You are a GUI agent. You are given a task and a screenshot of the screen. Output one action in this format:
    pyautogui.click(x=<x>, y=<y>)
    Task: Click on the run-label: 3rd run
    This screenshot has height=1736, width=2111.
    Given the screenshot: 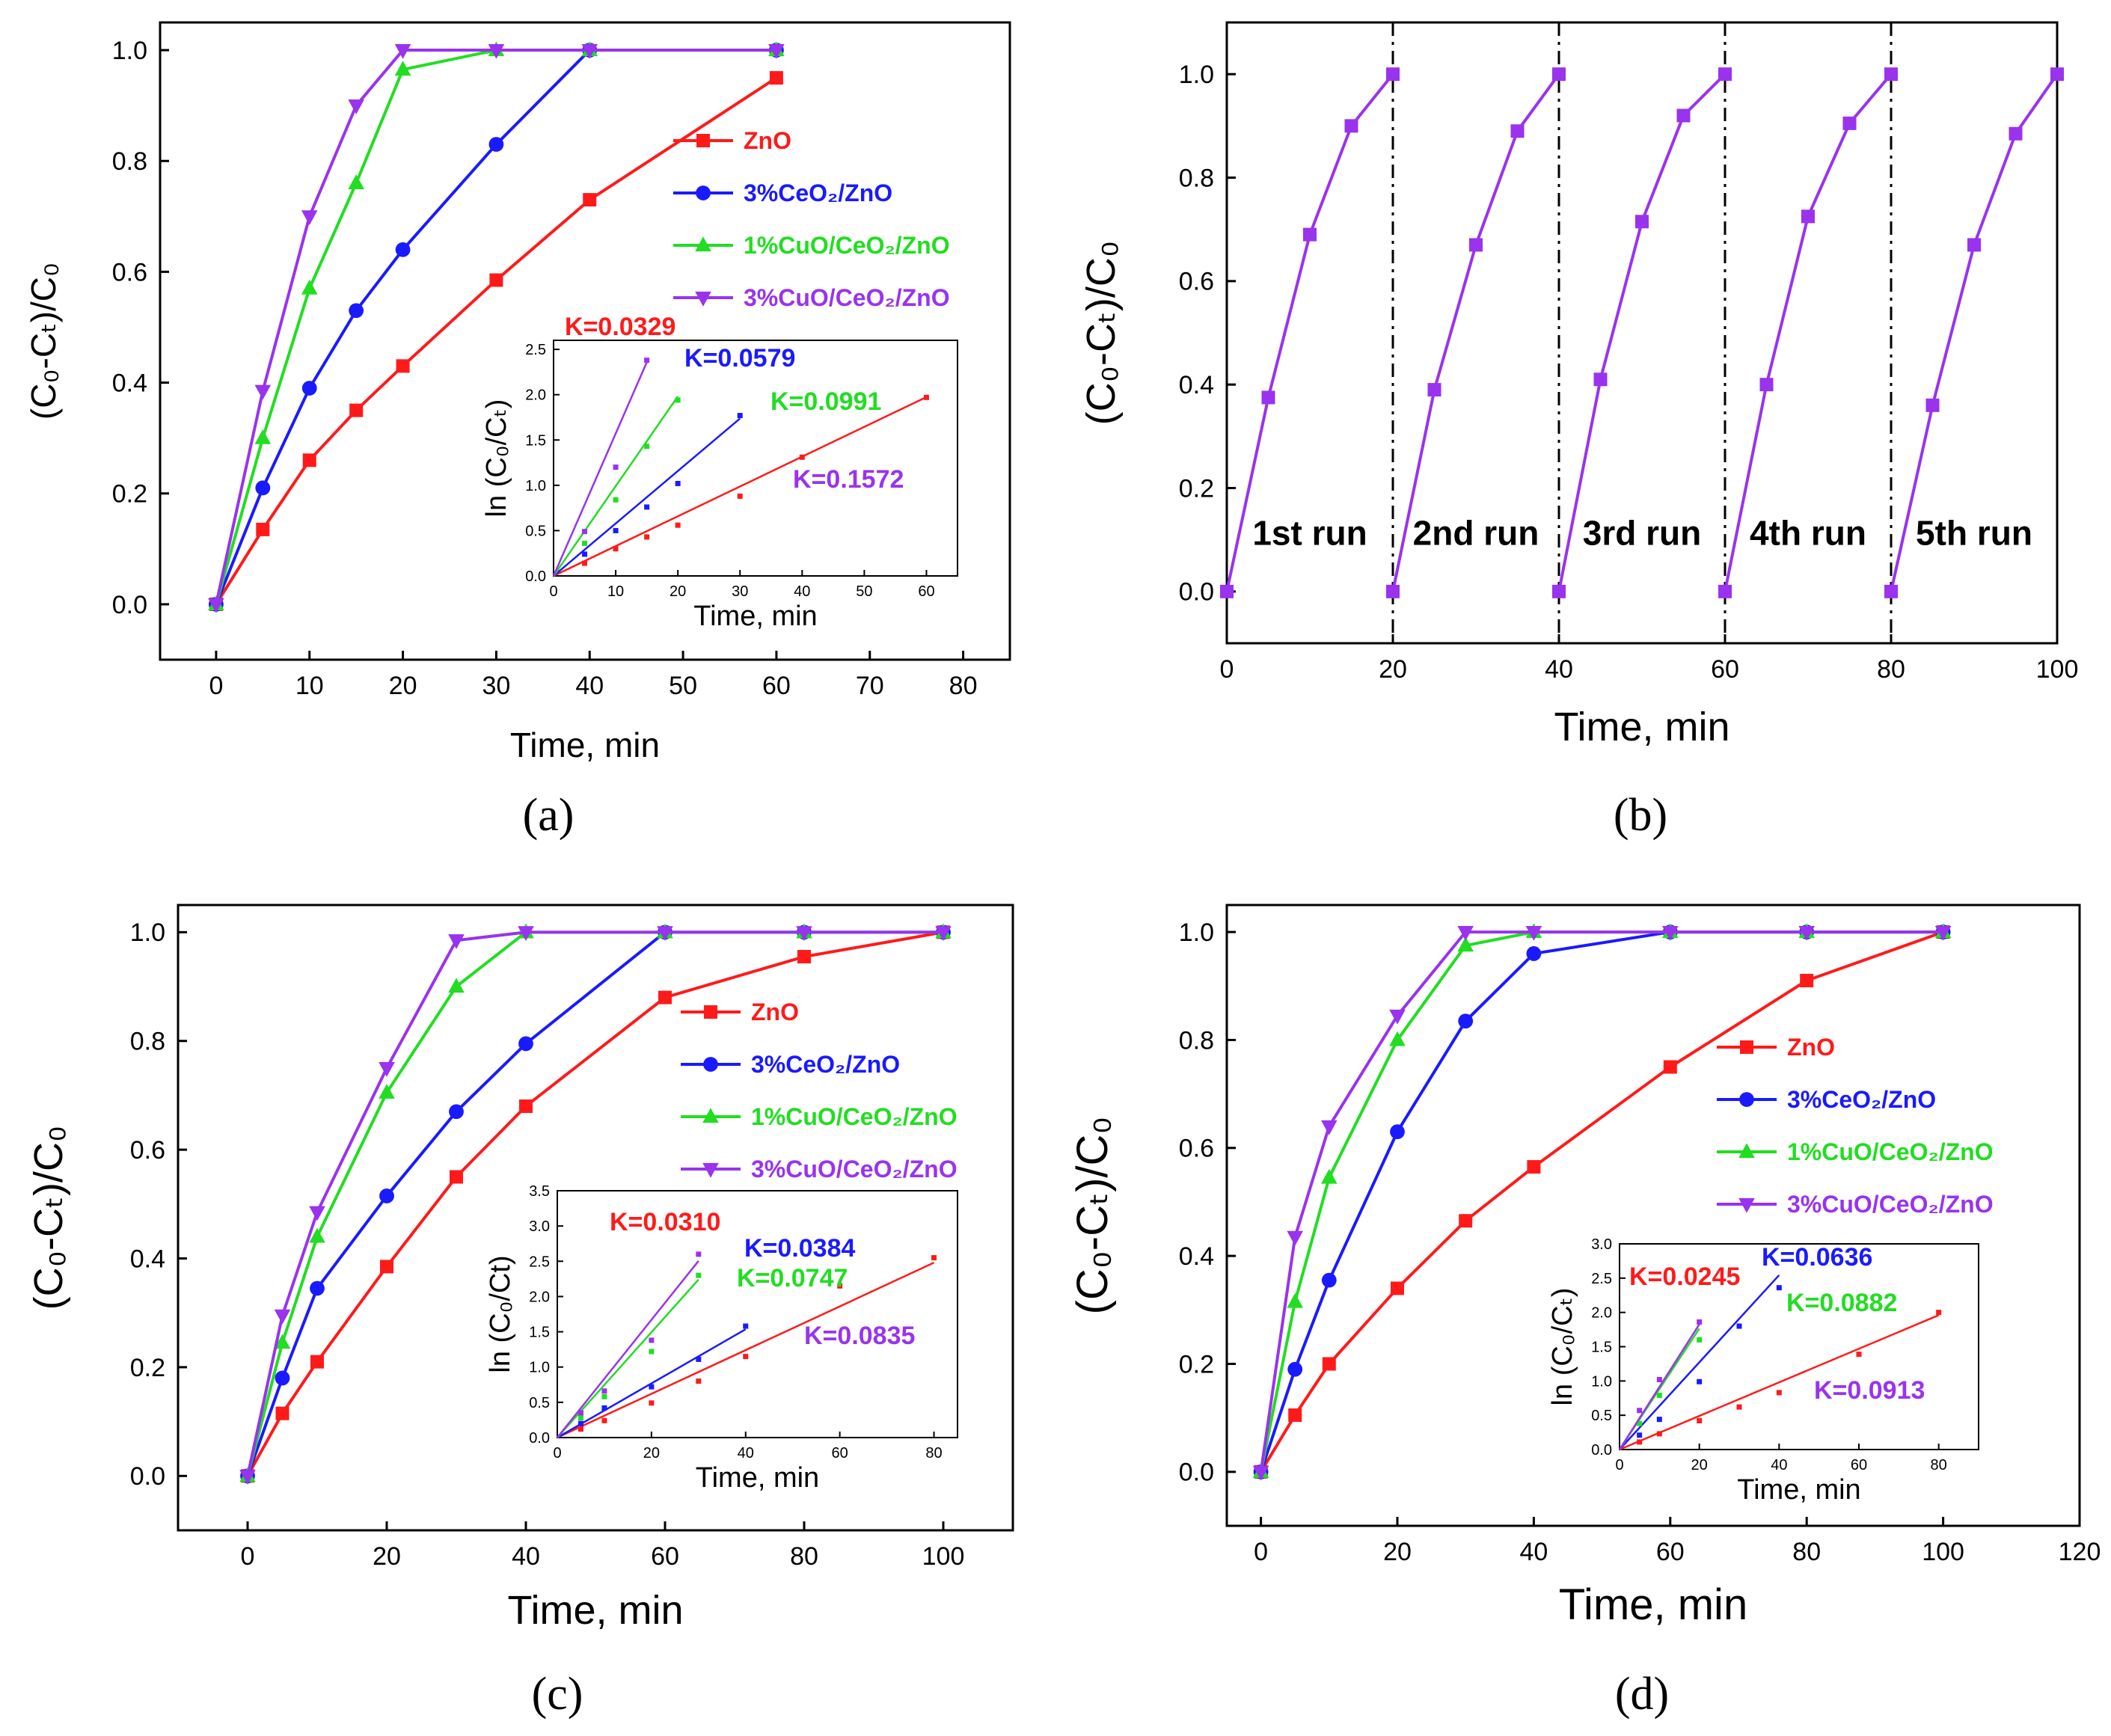 What is the action you would take?
    pyautogui.click(x=1642, y=533)
    